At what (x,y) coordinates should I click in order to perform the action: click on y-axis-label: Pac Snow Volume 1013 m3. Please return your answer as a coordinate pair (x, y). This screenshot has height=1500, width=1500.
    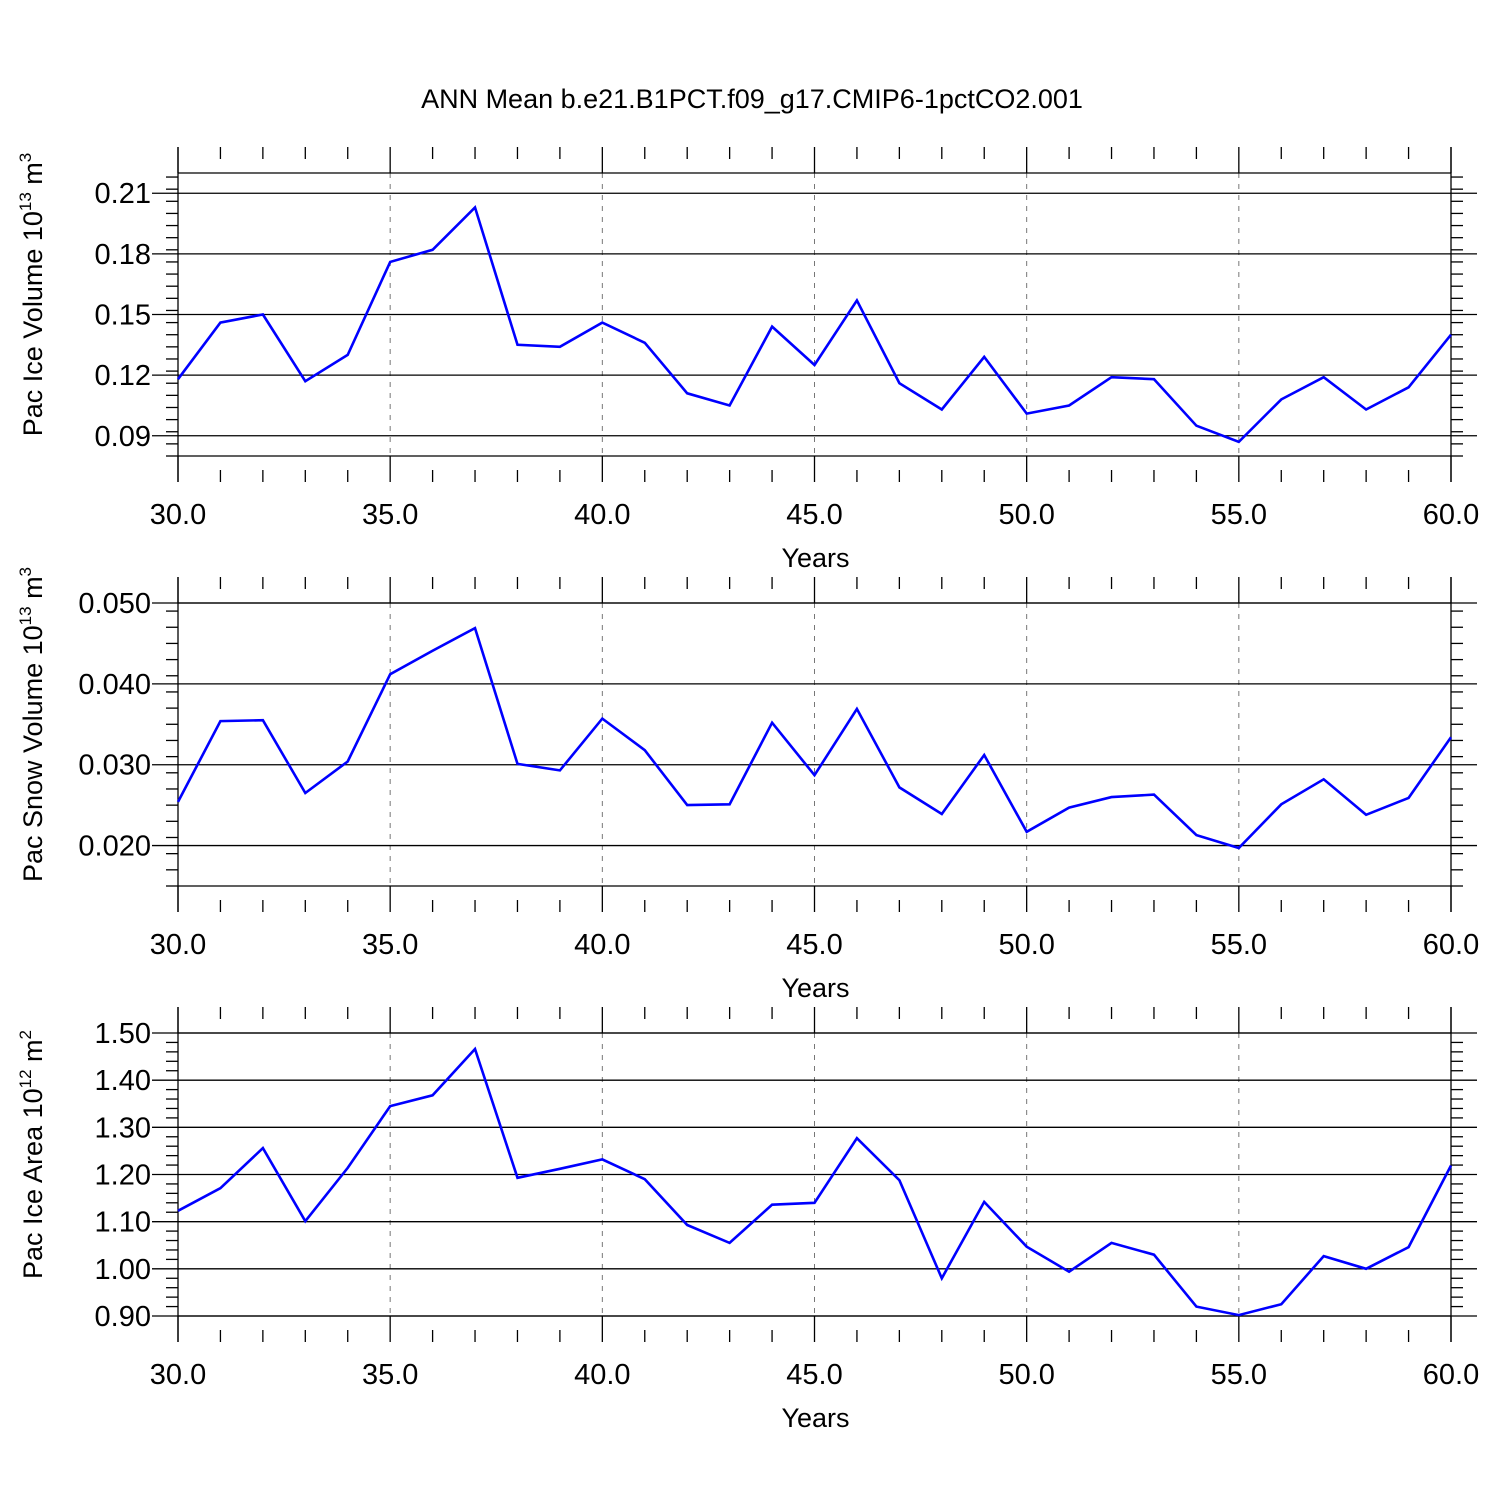
    Looking at the image, I should click on (32, 724).